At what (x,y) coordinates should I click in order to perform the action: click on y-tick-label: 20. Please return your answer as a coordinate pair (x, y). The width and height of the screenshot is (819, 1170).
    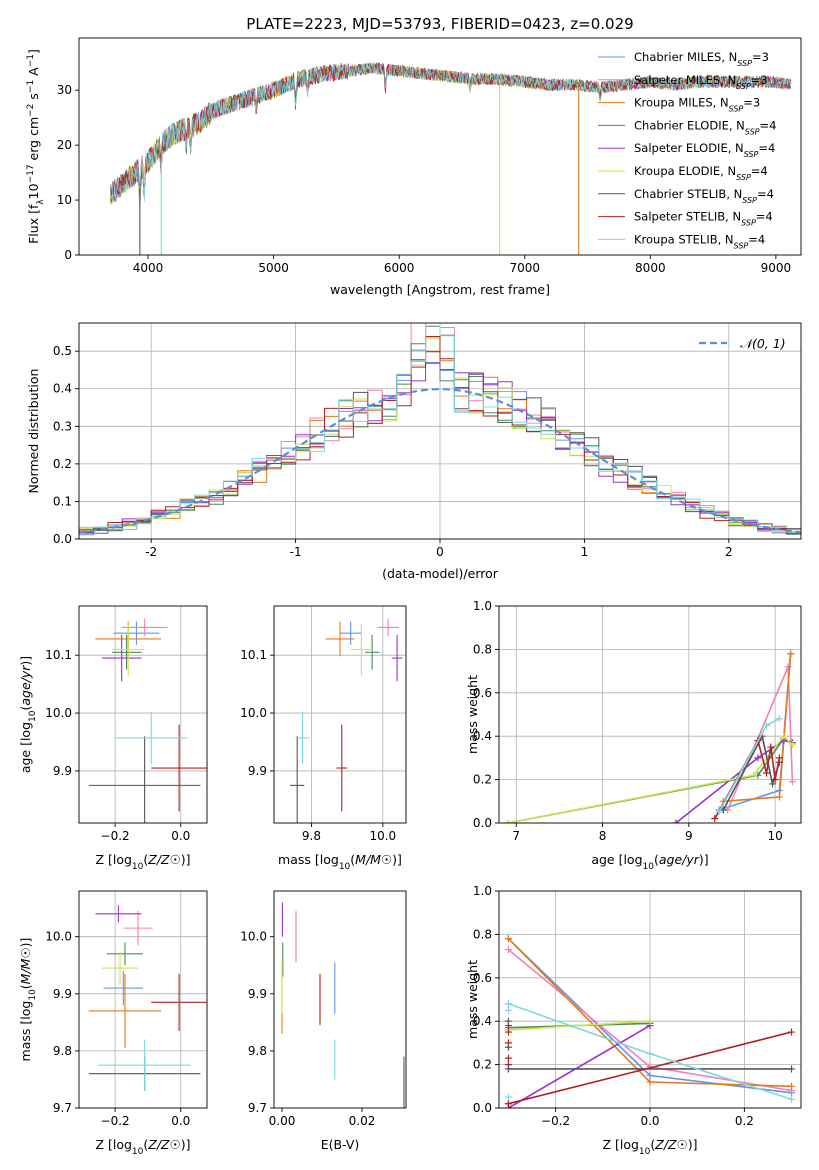
    Looking at the image, I should click on (64, 145).